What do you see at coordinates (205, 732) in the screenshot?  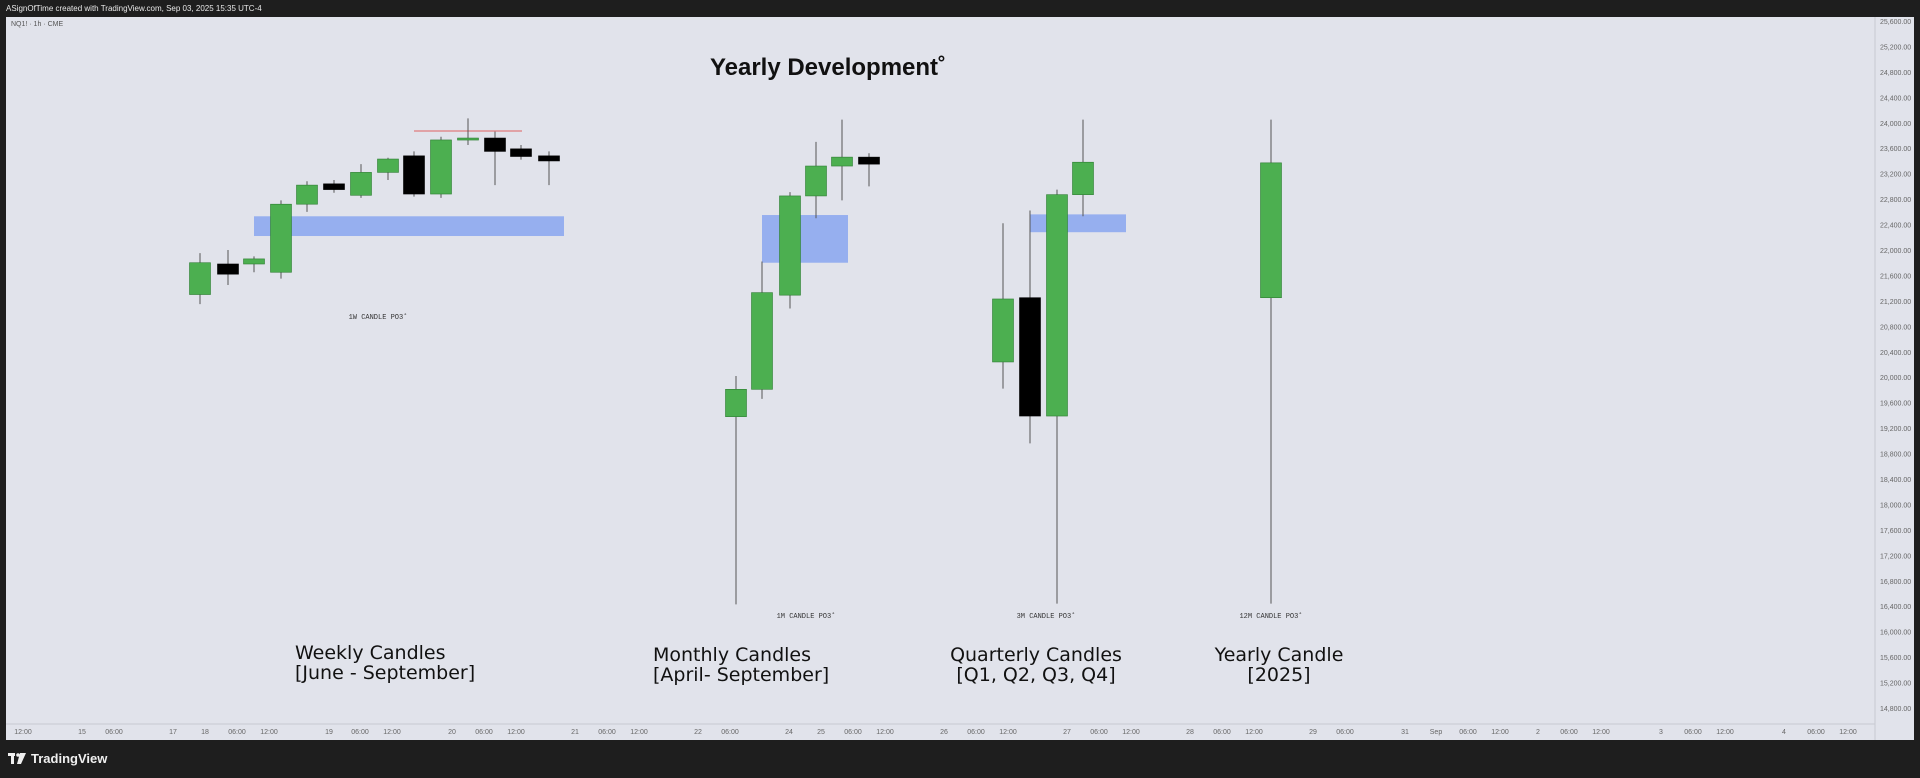 I see `x-tick-label: 18` at bounding box center [205, 732].